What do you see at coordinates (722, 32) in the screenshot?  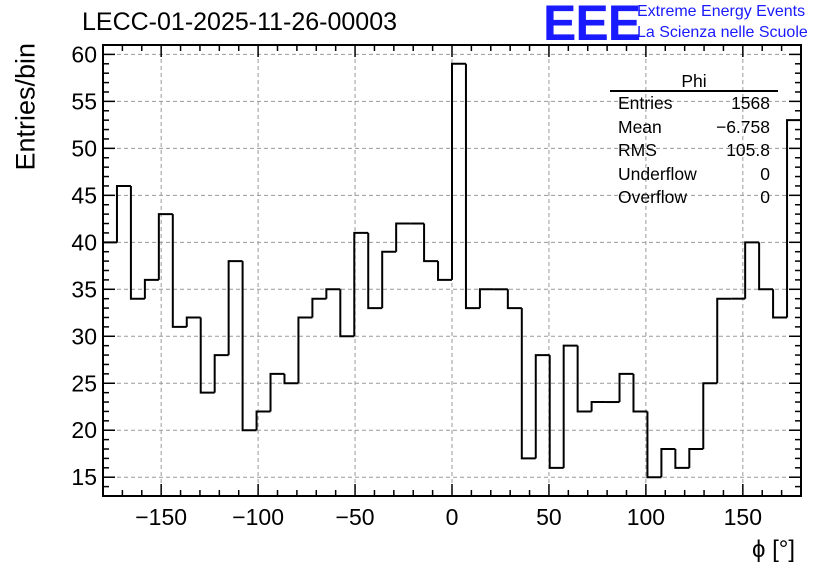 I see `logo-line-2: La Scienza nelle Scuole` at bounding box center [722, 32].